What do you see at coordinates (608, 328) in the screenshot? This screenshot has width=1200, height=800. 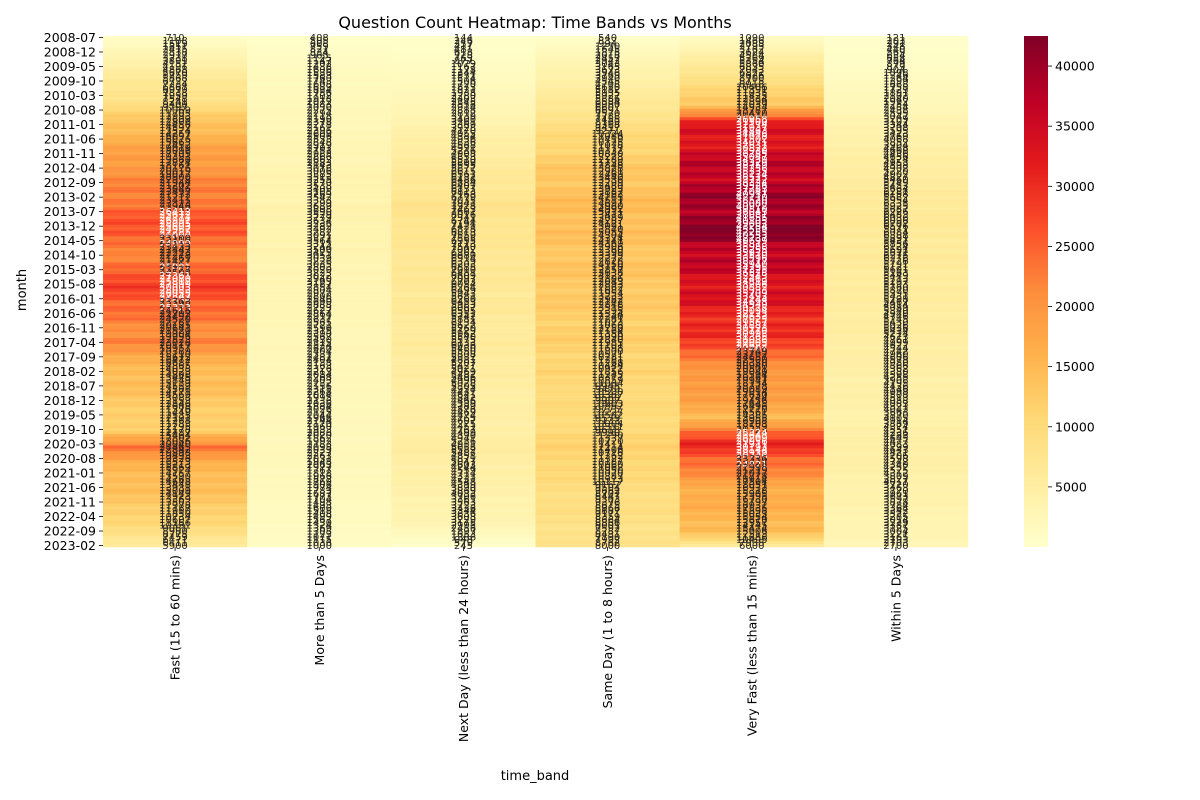 I see `cell-value-label: 12250` at bounding box center [608, 328].